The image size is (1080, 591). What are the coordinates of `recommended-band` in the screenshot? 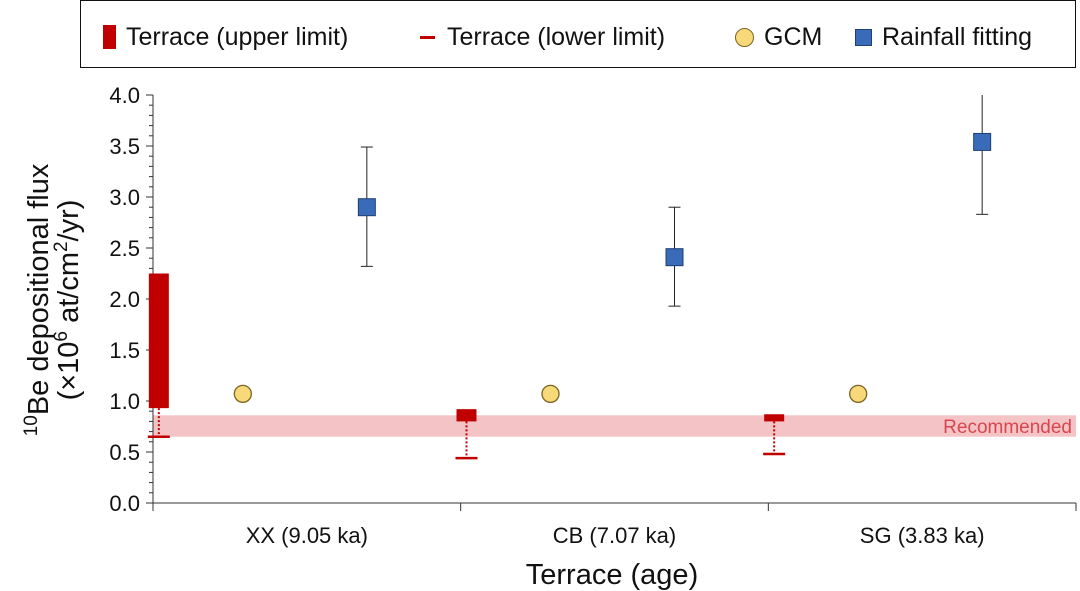 It's located at (614, 426).